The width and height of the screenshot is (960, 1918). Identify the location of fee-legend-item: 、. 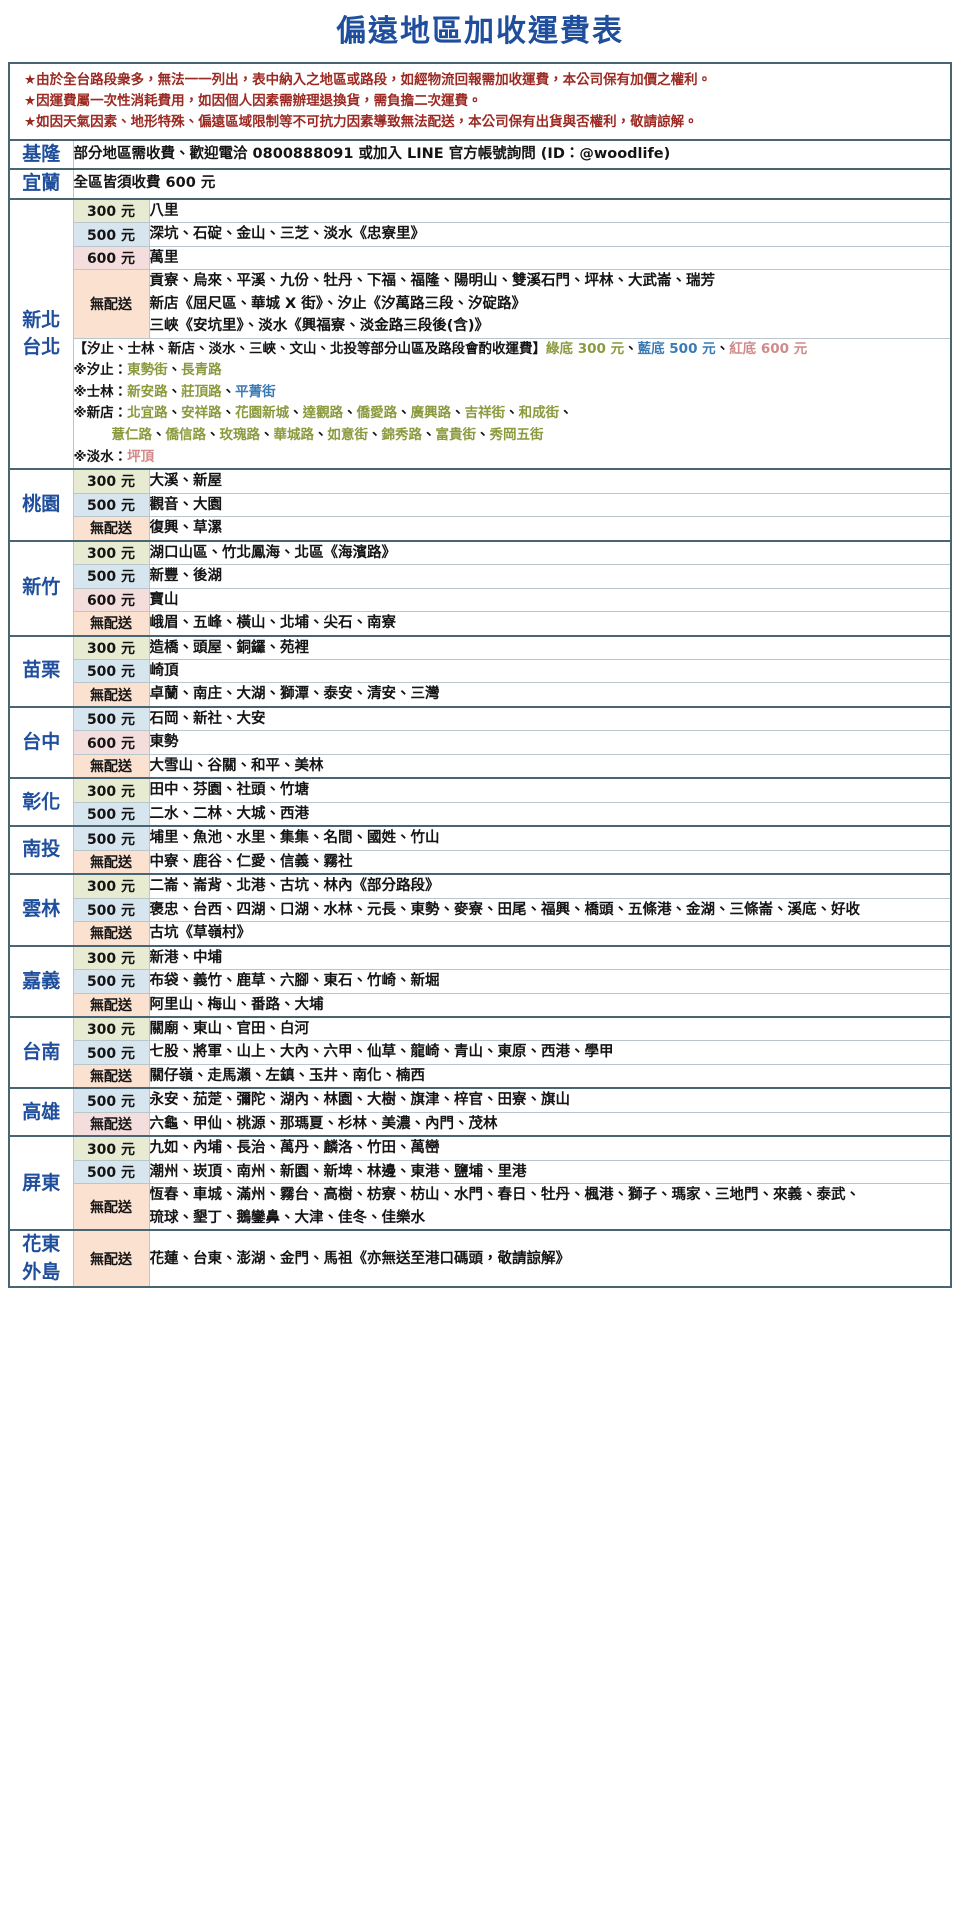
(631, 348).